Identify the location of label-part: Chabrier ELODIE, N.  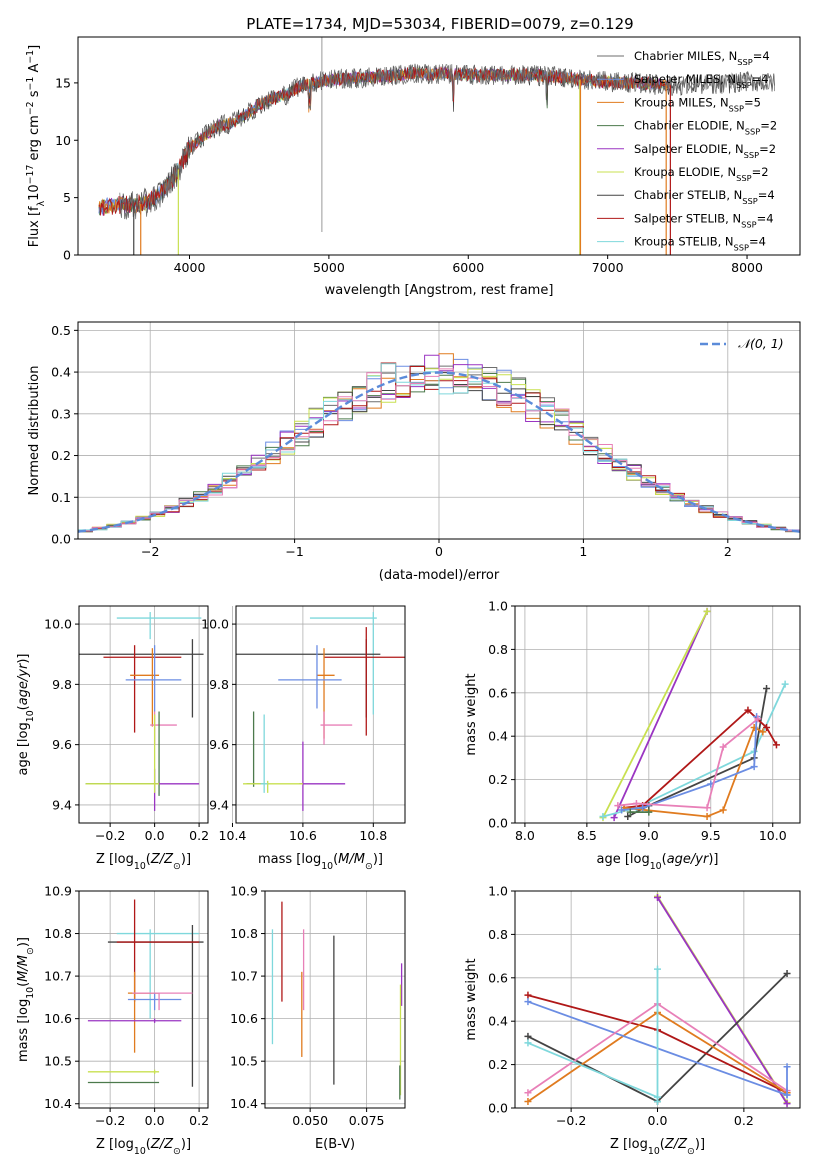
(689, 126).